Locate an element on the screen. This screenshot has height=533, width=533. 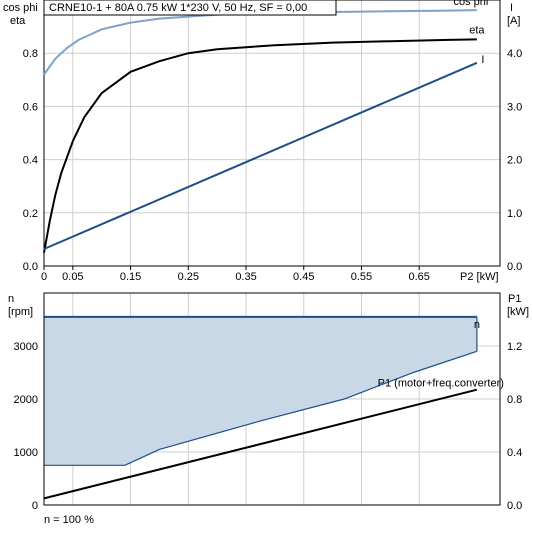
bottom-y-right-tick-label: 0.4 is located at coordinates (514, 453).